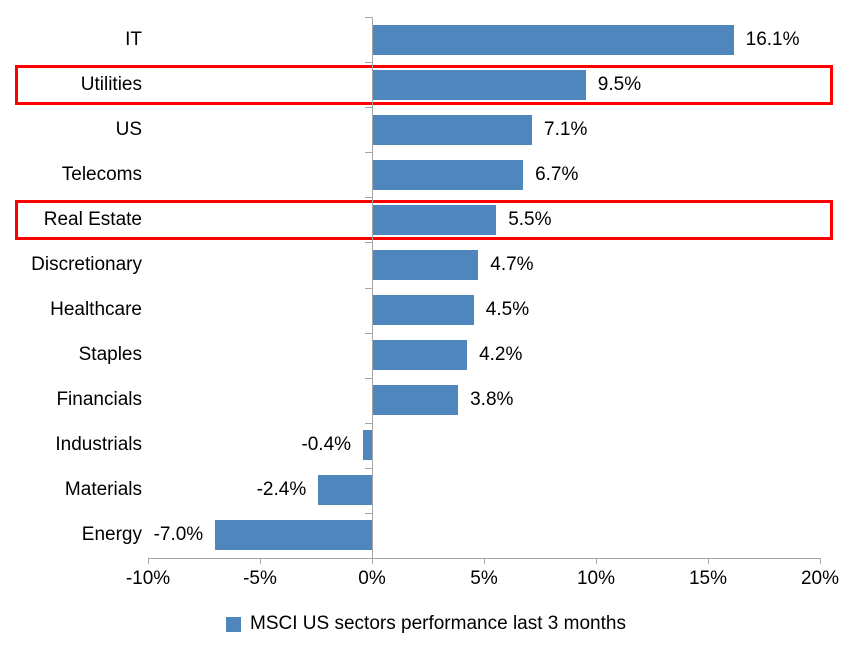 The image size is (852, 651). Describe the element at coordinates (420, 355) in the screenshot. I see `bar-staples` at that location.